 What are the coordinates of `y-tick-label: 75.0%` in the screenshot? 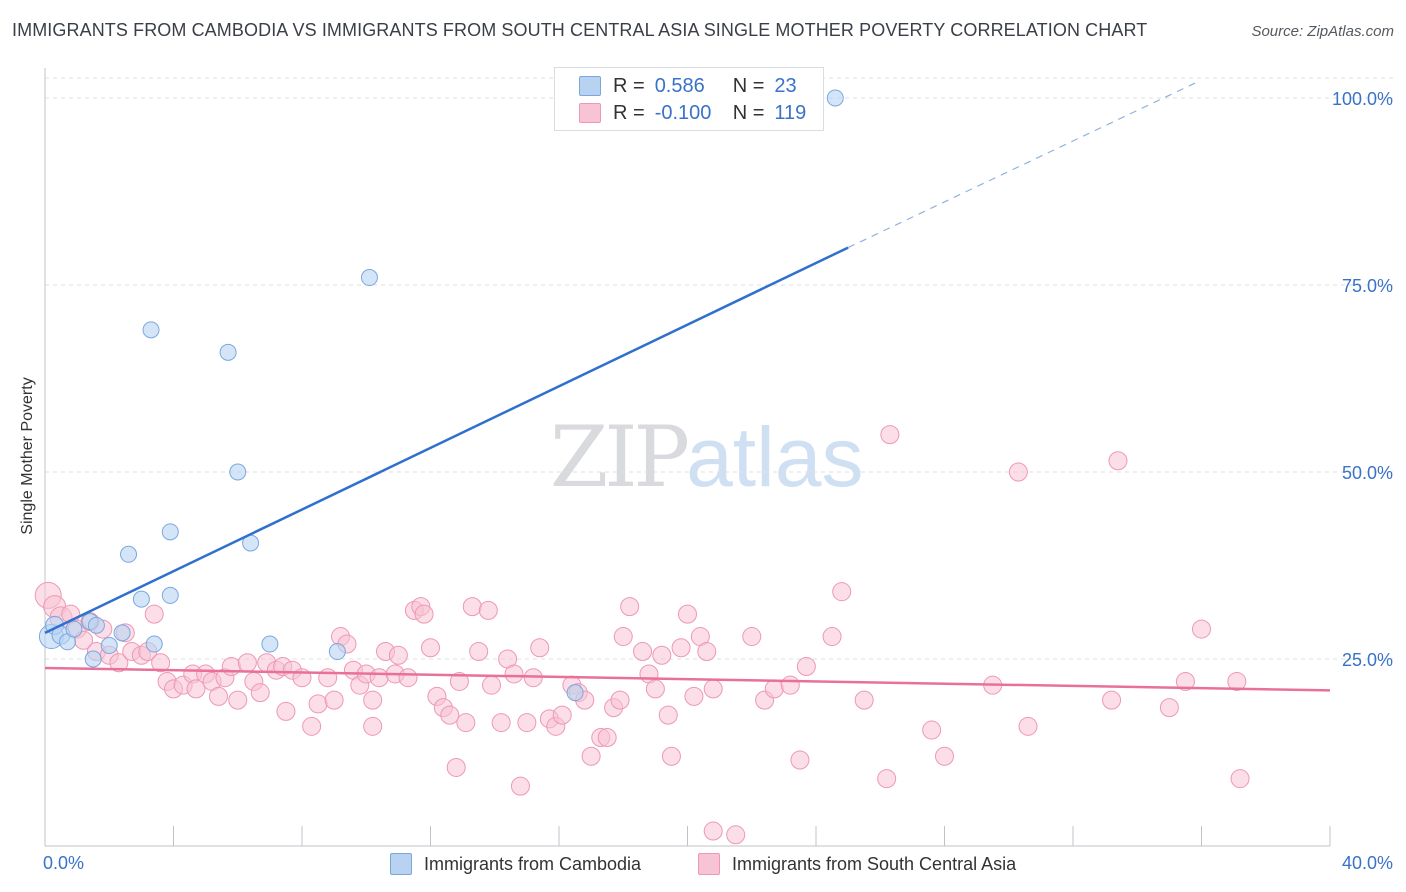 It's located at (1367, 286).